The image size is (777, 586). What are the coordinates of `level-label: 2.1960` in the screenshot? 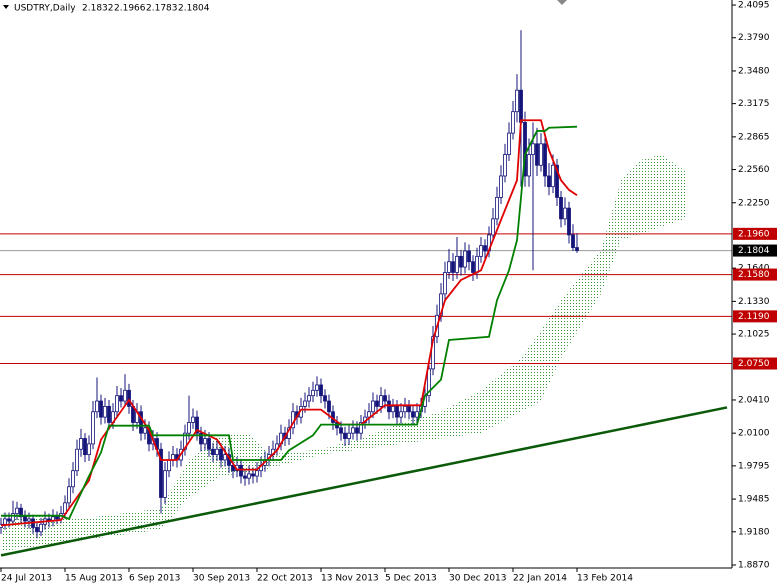 It's located at (754, 234).